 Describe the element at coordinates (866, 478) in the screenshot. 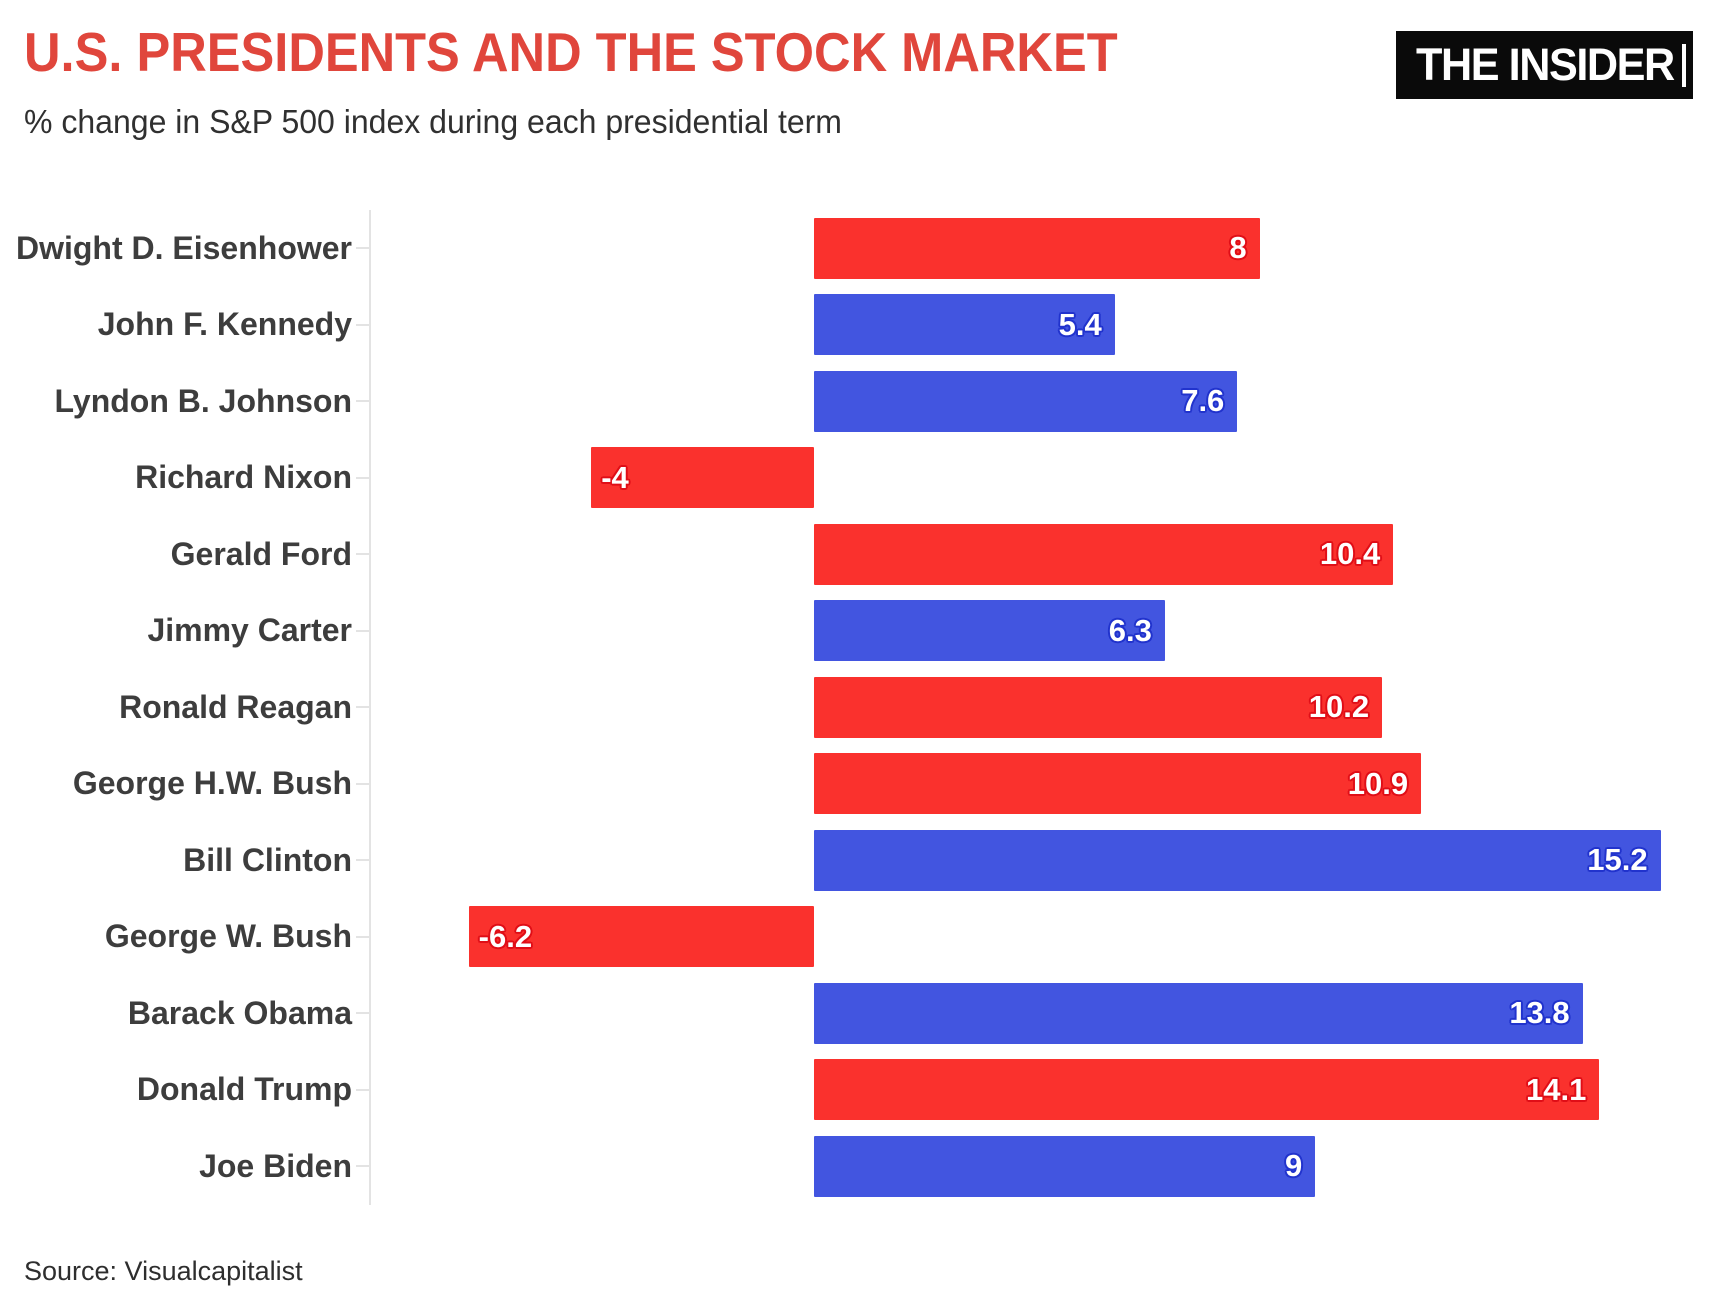

I see `chart-row: Richard Nixon -4` at that location.